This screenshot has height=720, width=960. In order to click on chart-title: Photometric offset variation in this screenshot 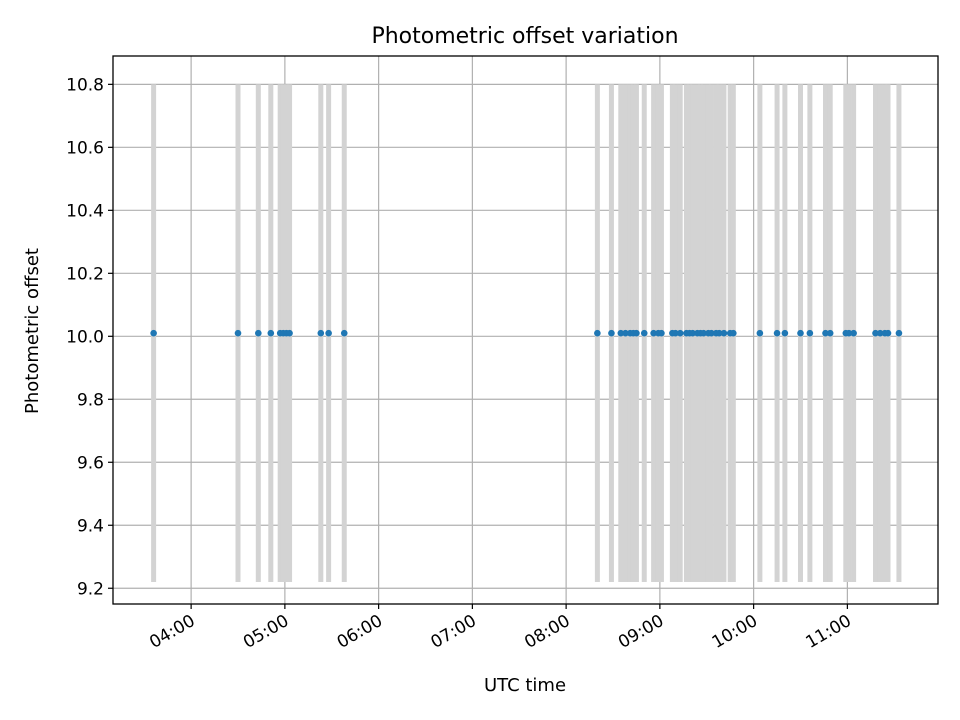, I will do `click(524, 36)`.